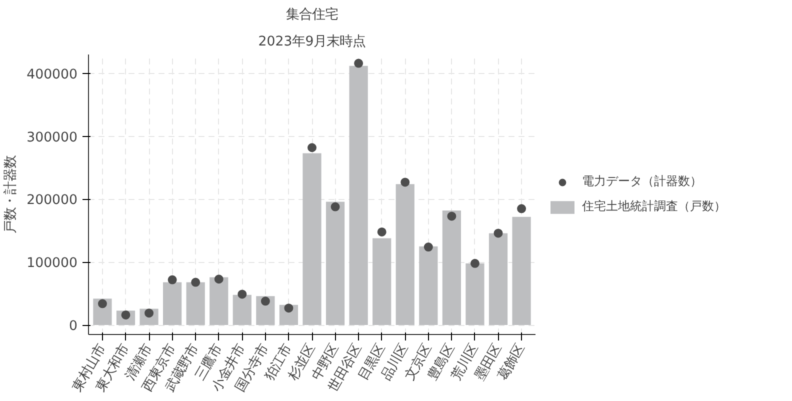 This screenshot has width=792, height=401. What do you see at coordinates (52, 74) in the screenshot?
I see `y-tick-label: 400000` at bounding box center [52, 74].